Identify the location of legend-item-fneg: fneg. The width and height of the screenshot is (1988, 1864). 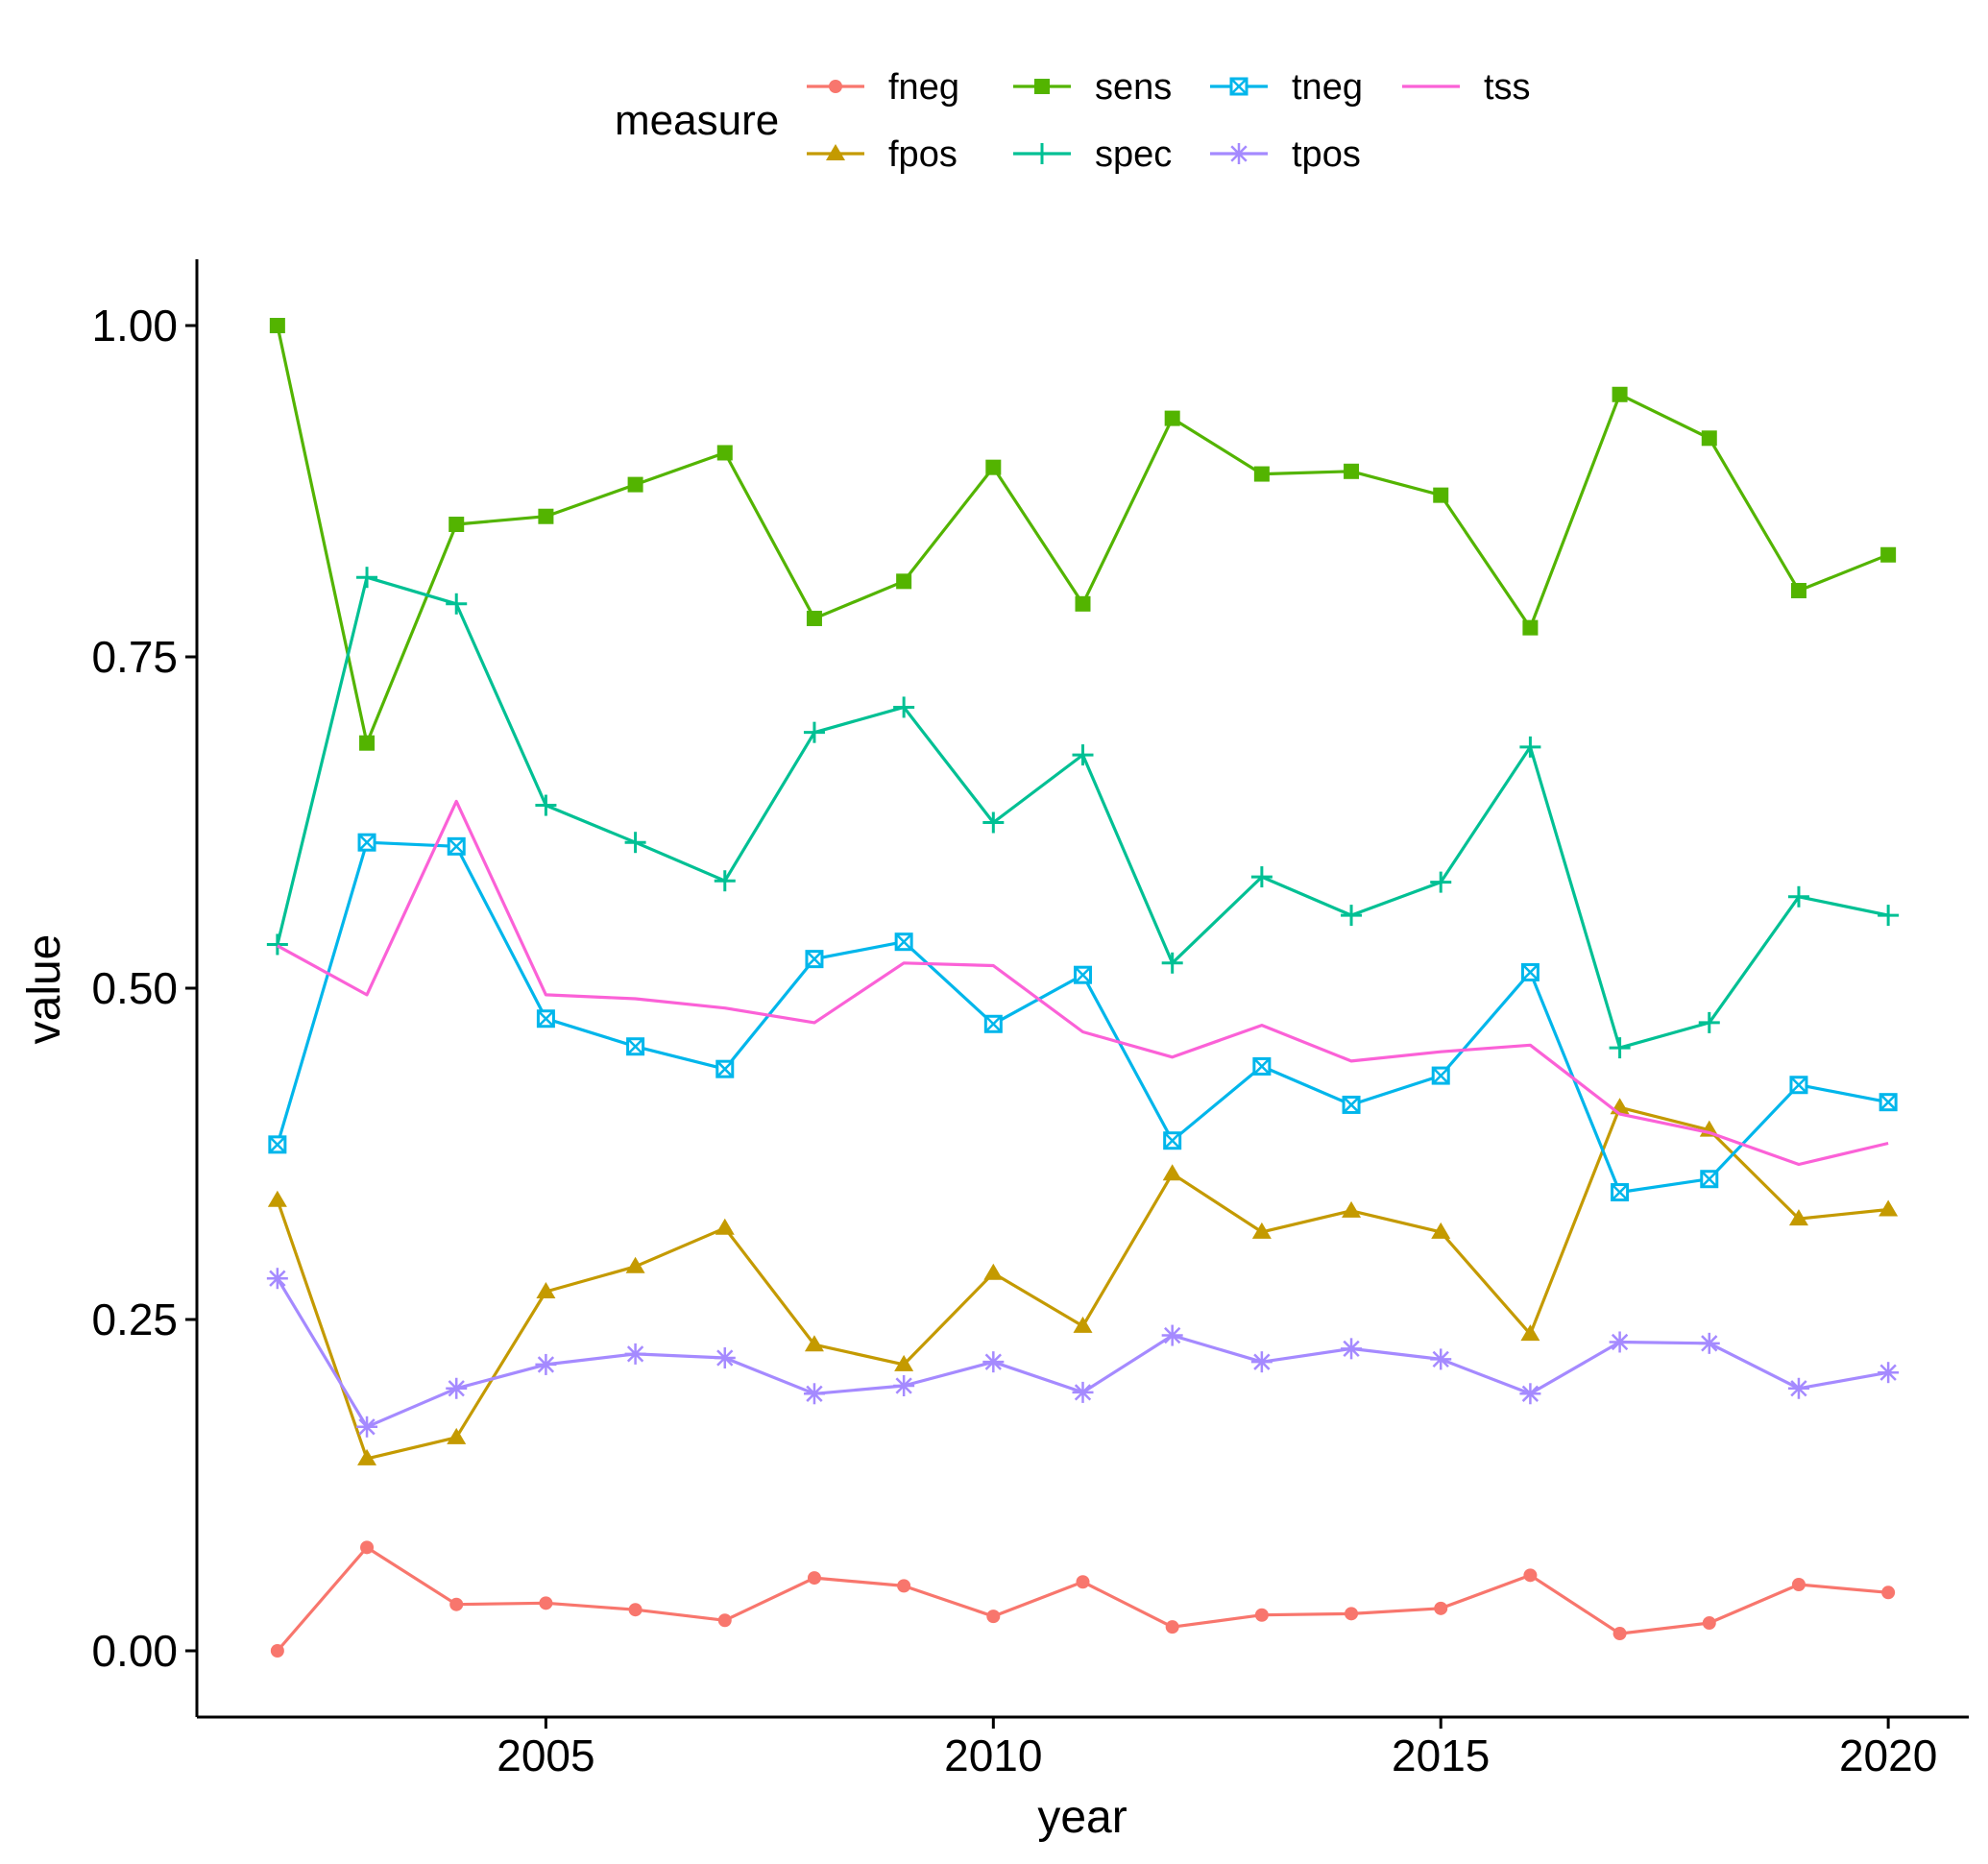
(883, 87).